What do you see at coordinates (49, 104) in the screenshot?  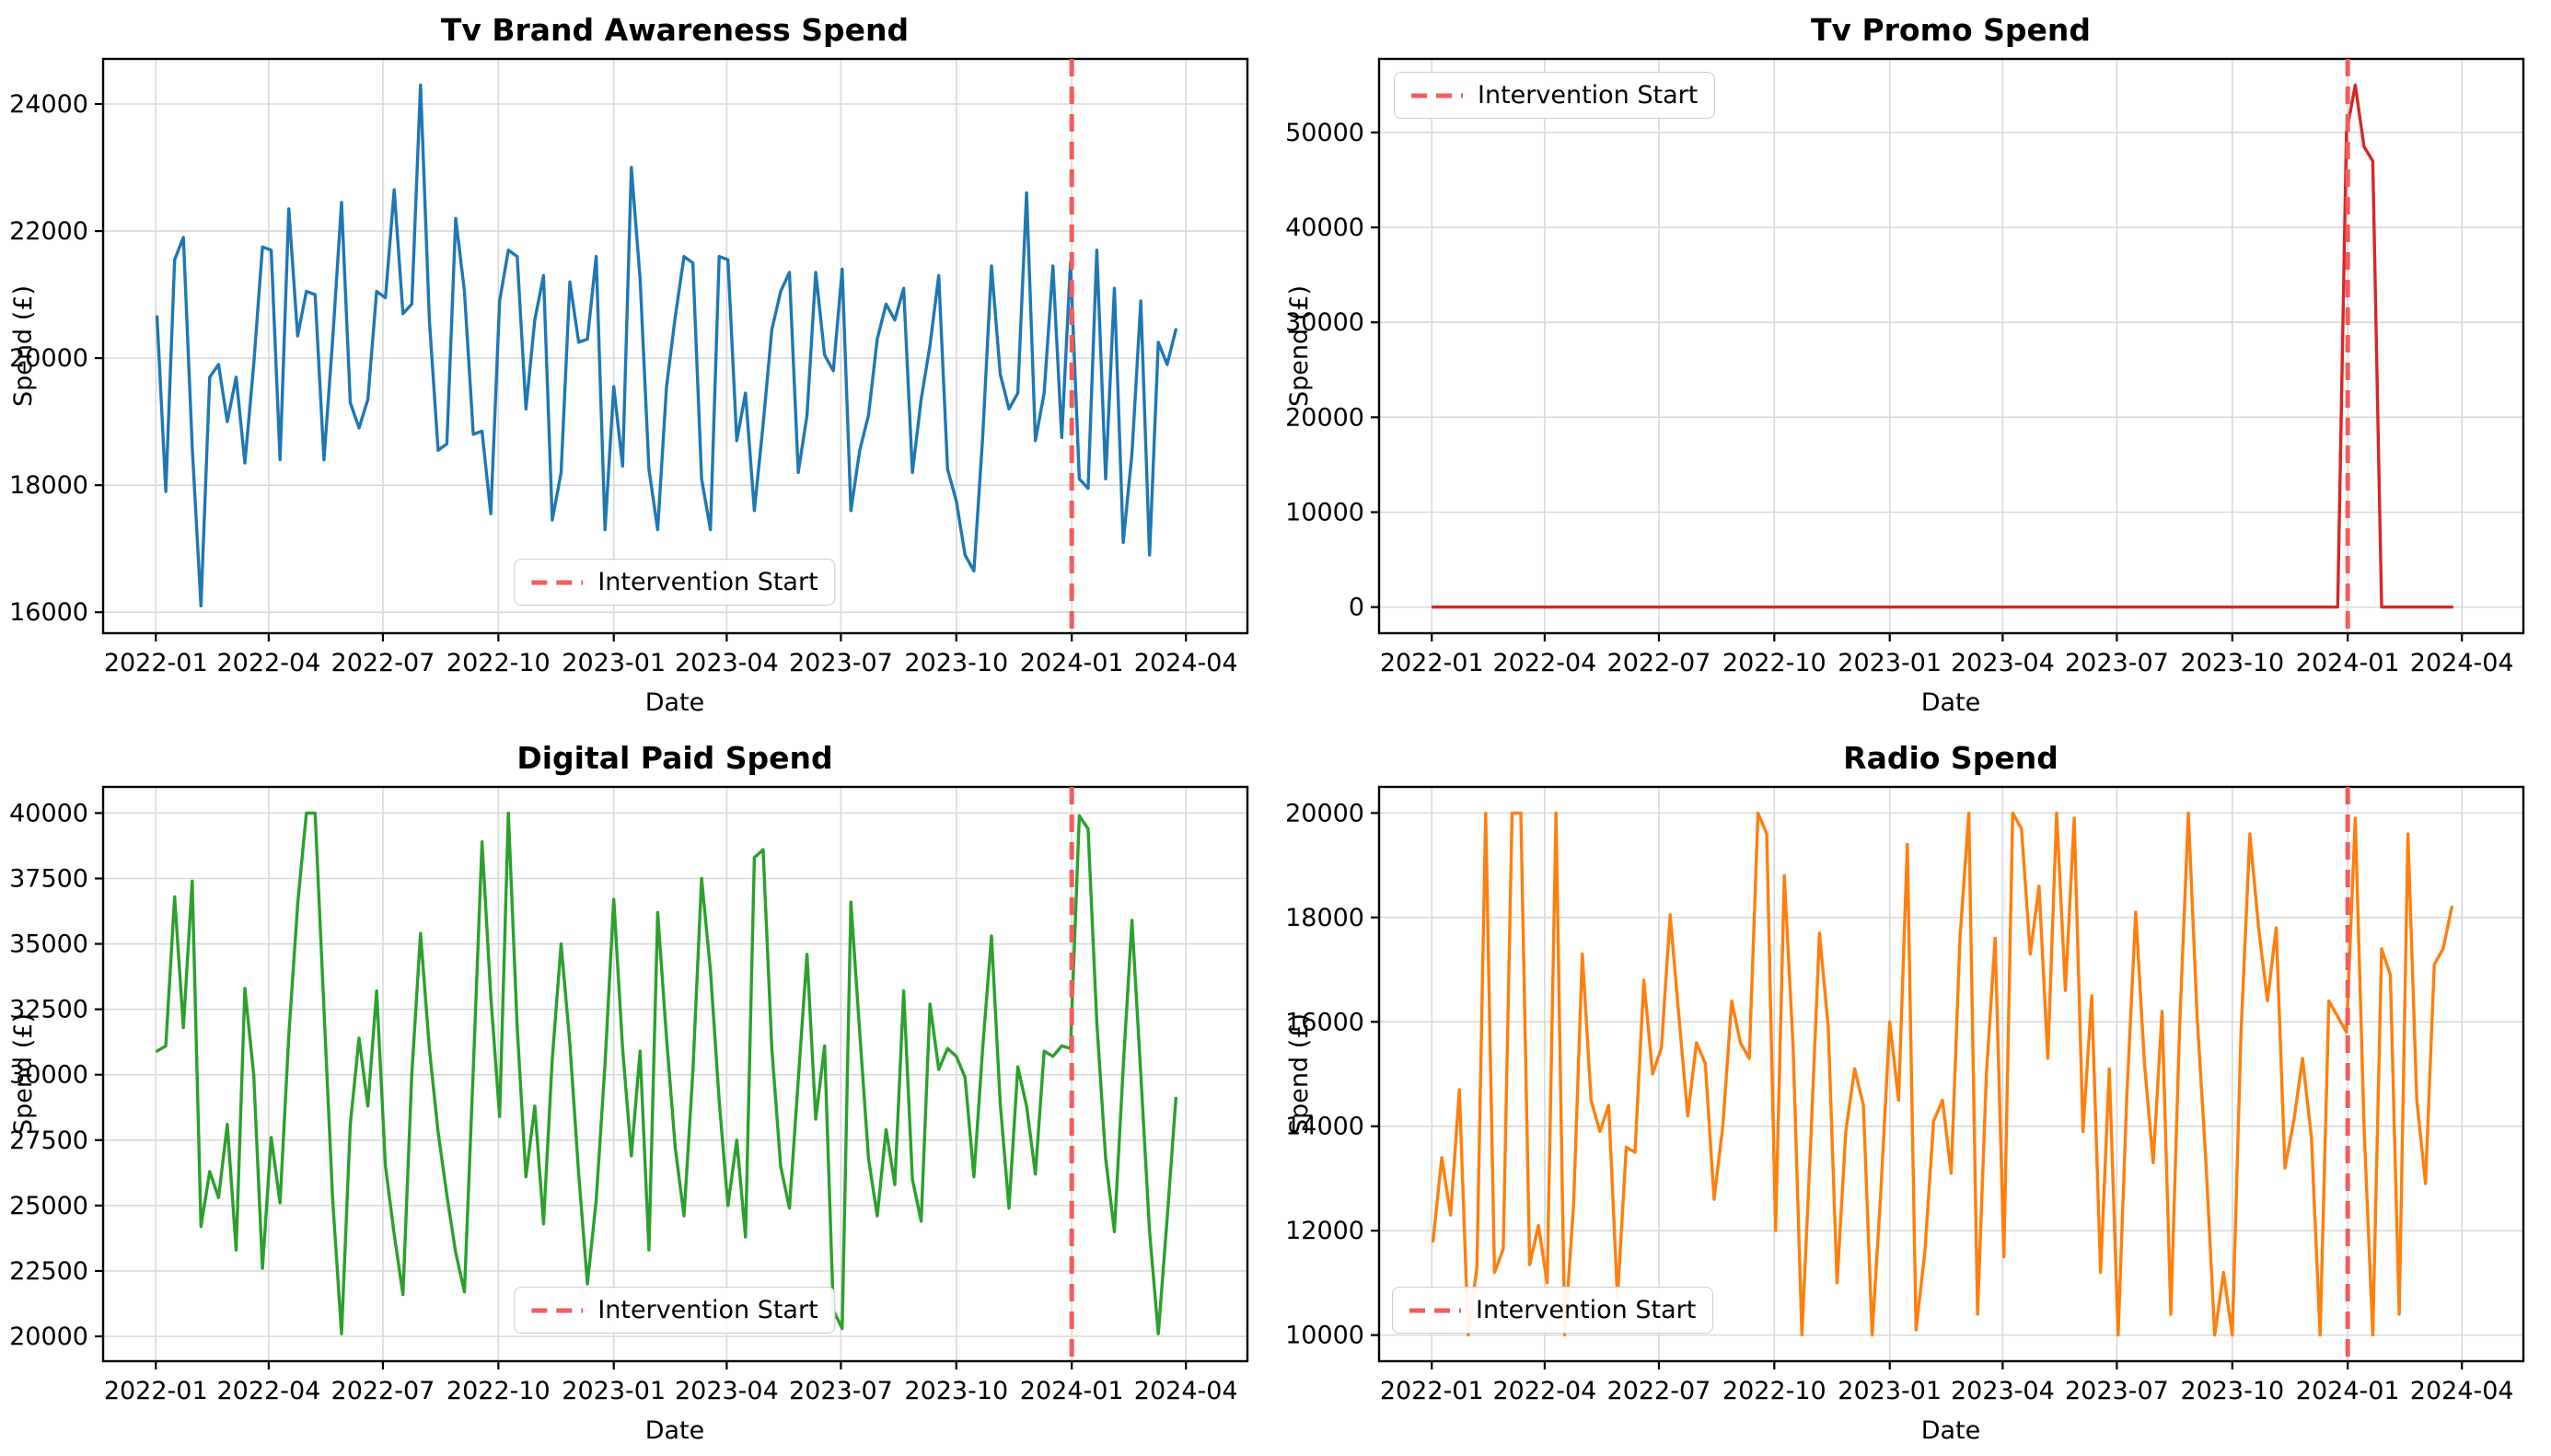 I see `y-tick-label: 24000` at bounding box center [49, 104].